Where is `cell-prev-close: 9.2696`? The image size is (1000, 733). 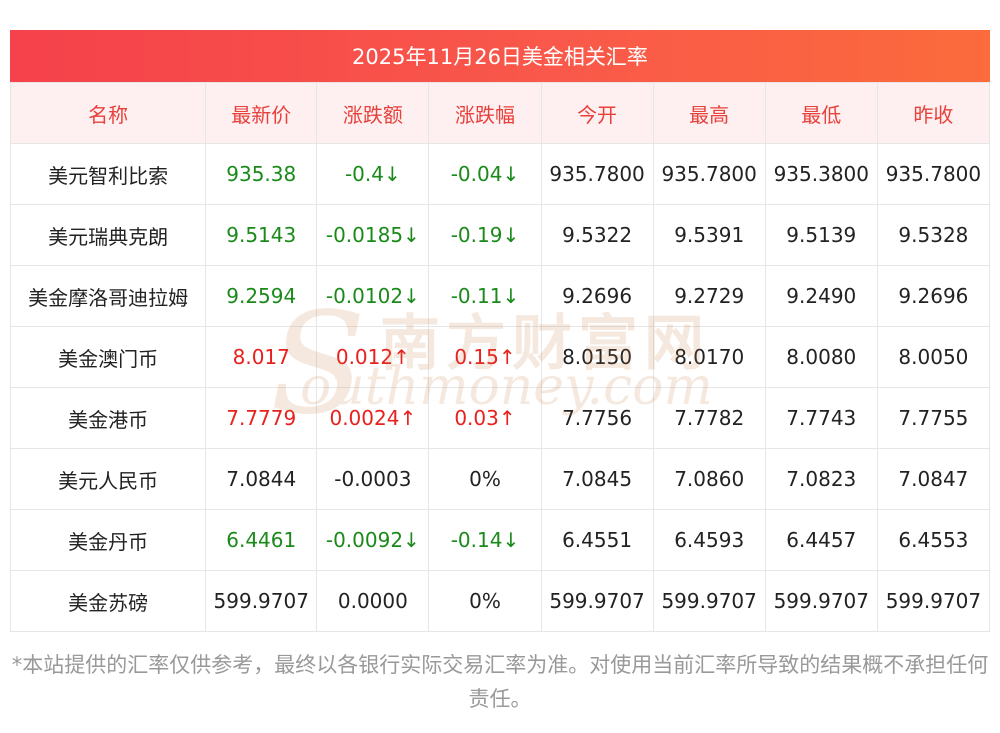 cell-prev-close: 9.2696 is located at coordinates (933, 296).